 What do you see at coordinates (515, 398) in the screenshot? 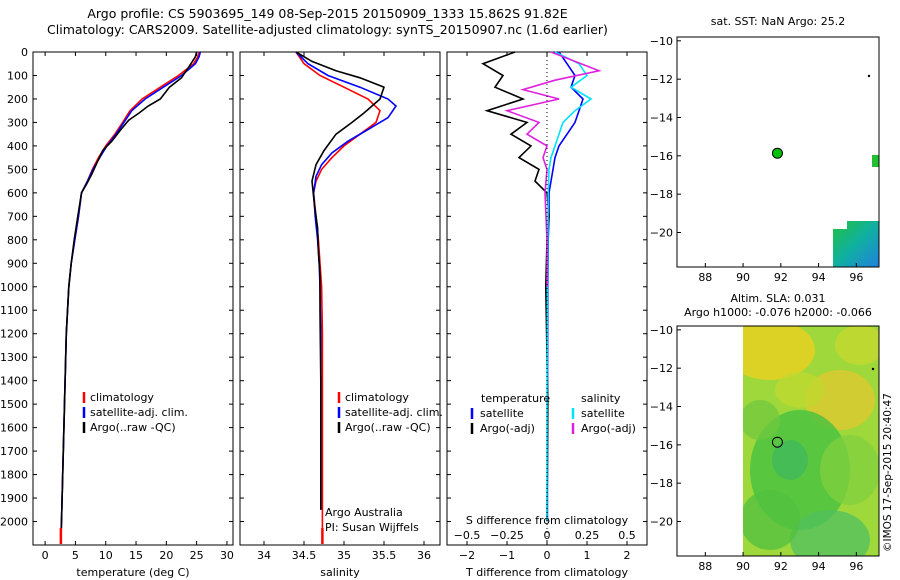
I see `diff-legend-header-temp: temperature` at bounding box center [515, 398].